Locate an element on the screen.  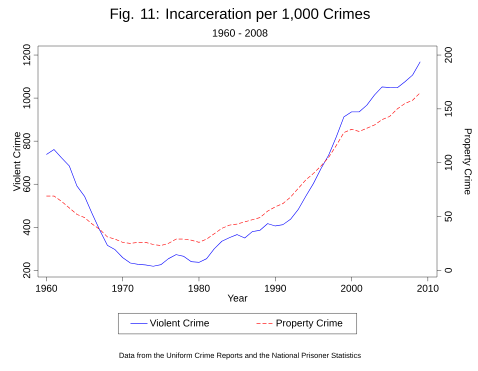
y2-axis-title: Property Crime is located at coordinates (467, 161).